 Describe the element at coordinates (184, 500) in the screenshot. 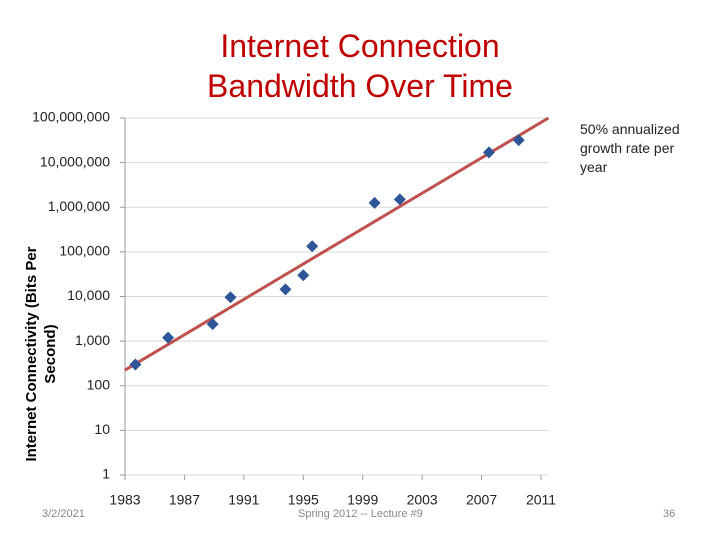

I see `x-tick-label: 1987` at that location.